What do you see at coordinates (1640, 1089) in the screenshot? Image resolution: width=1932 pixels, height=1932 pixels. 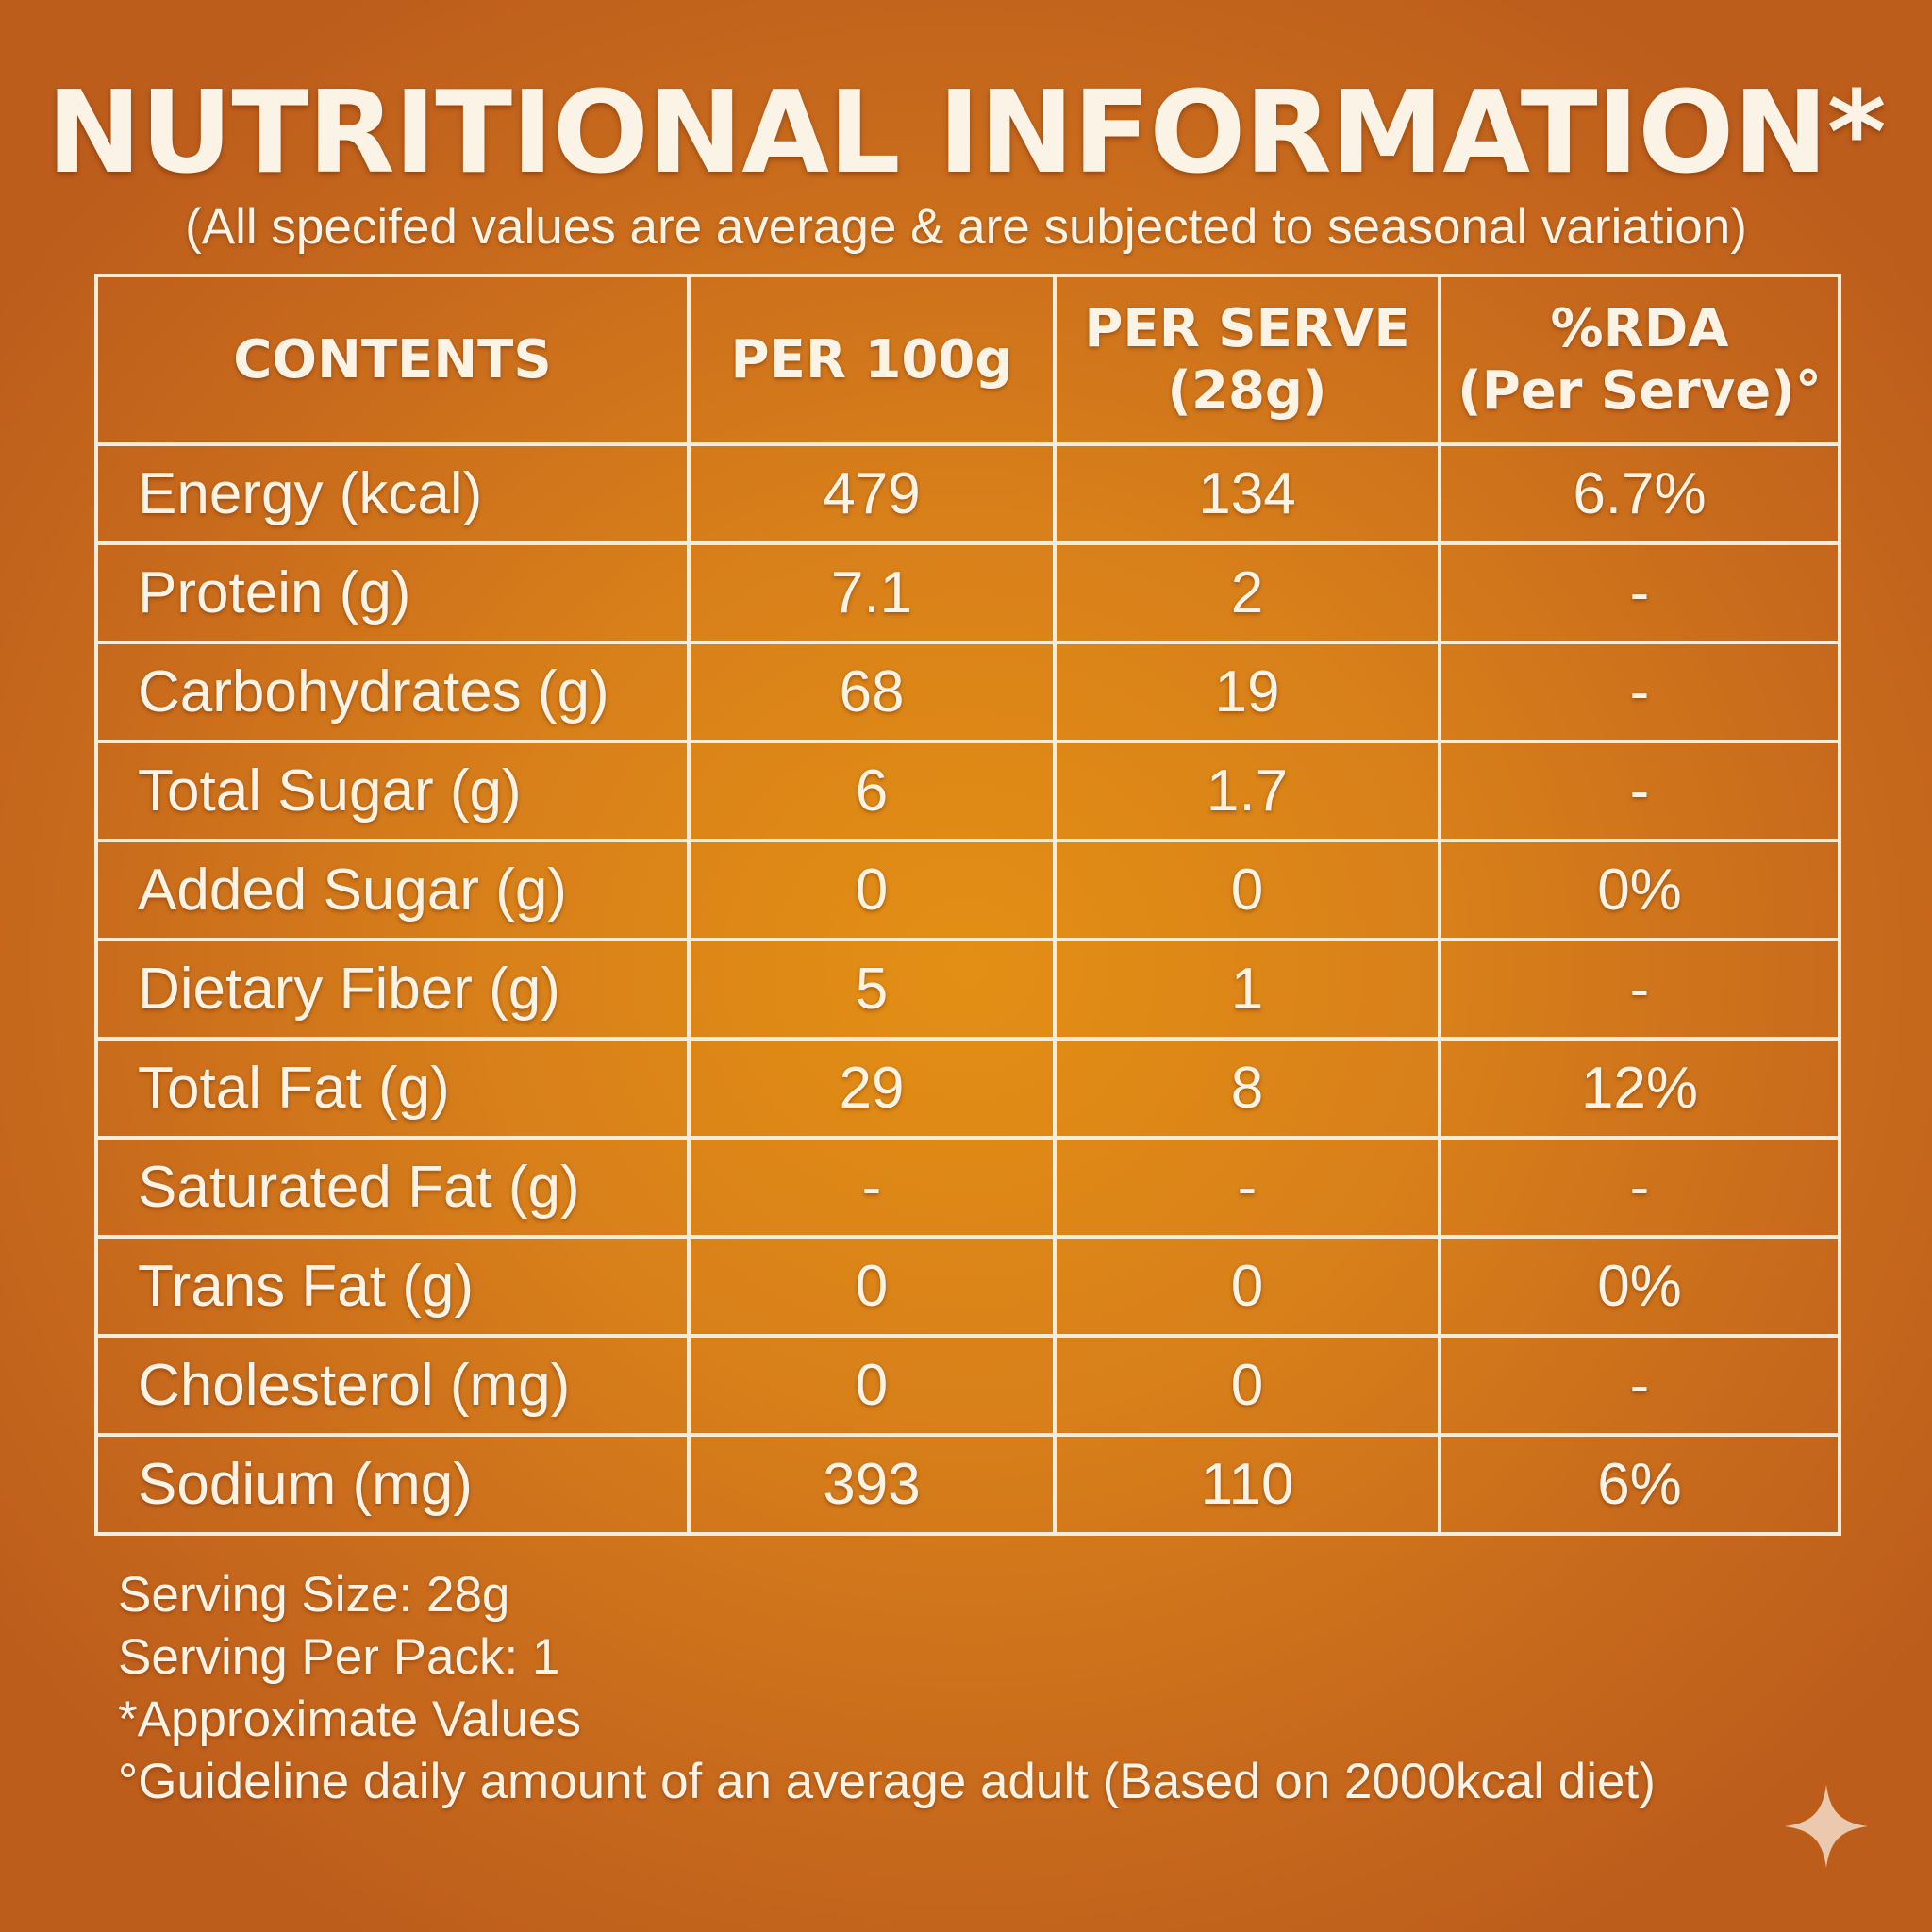 I see `rda-cell: 12%` at bounding box center [1640, 1089].